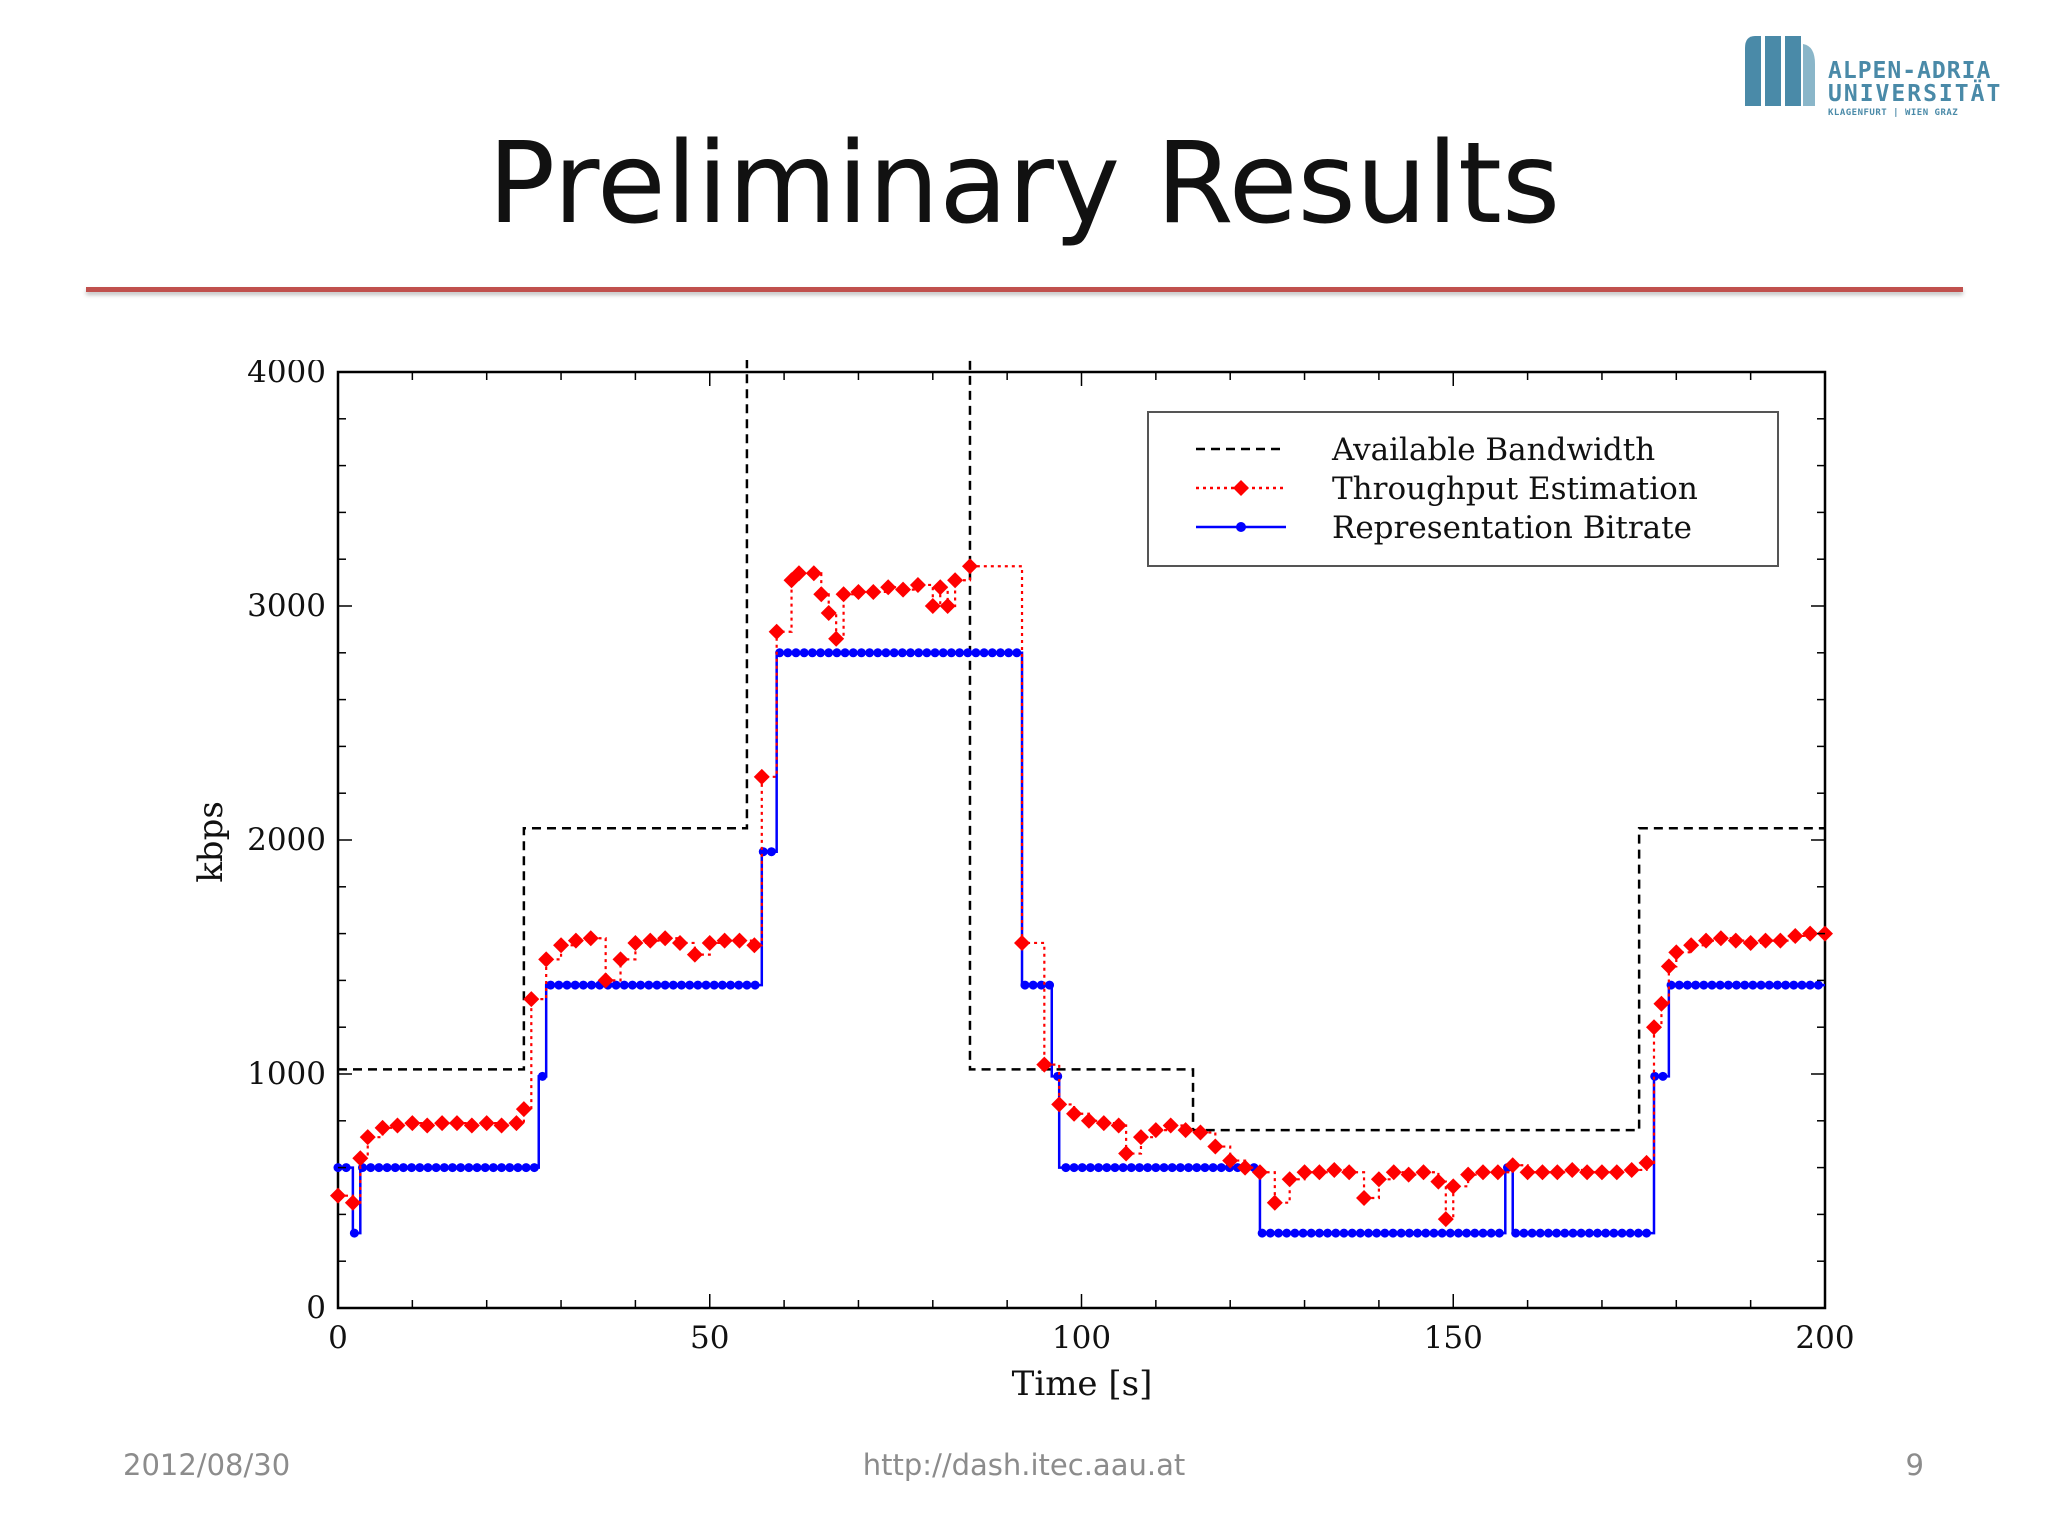 The height and width of the screenshot is (1536, 2048). Describe the element at coordinates (1512, 528) in the screenshot. I see `legend-label-representation: Representation Bitrate` at that location.